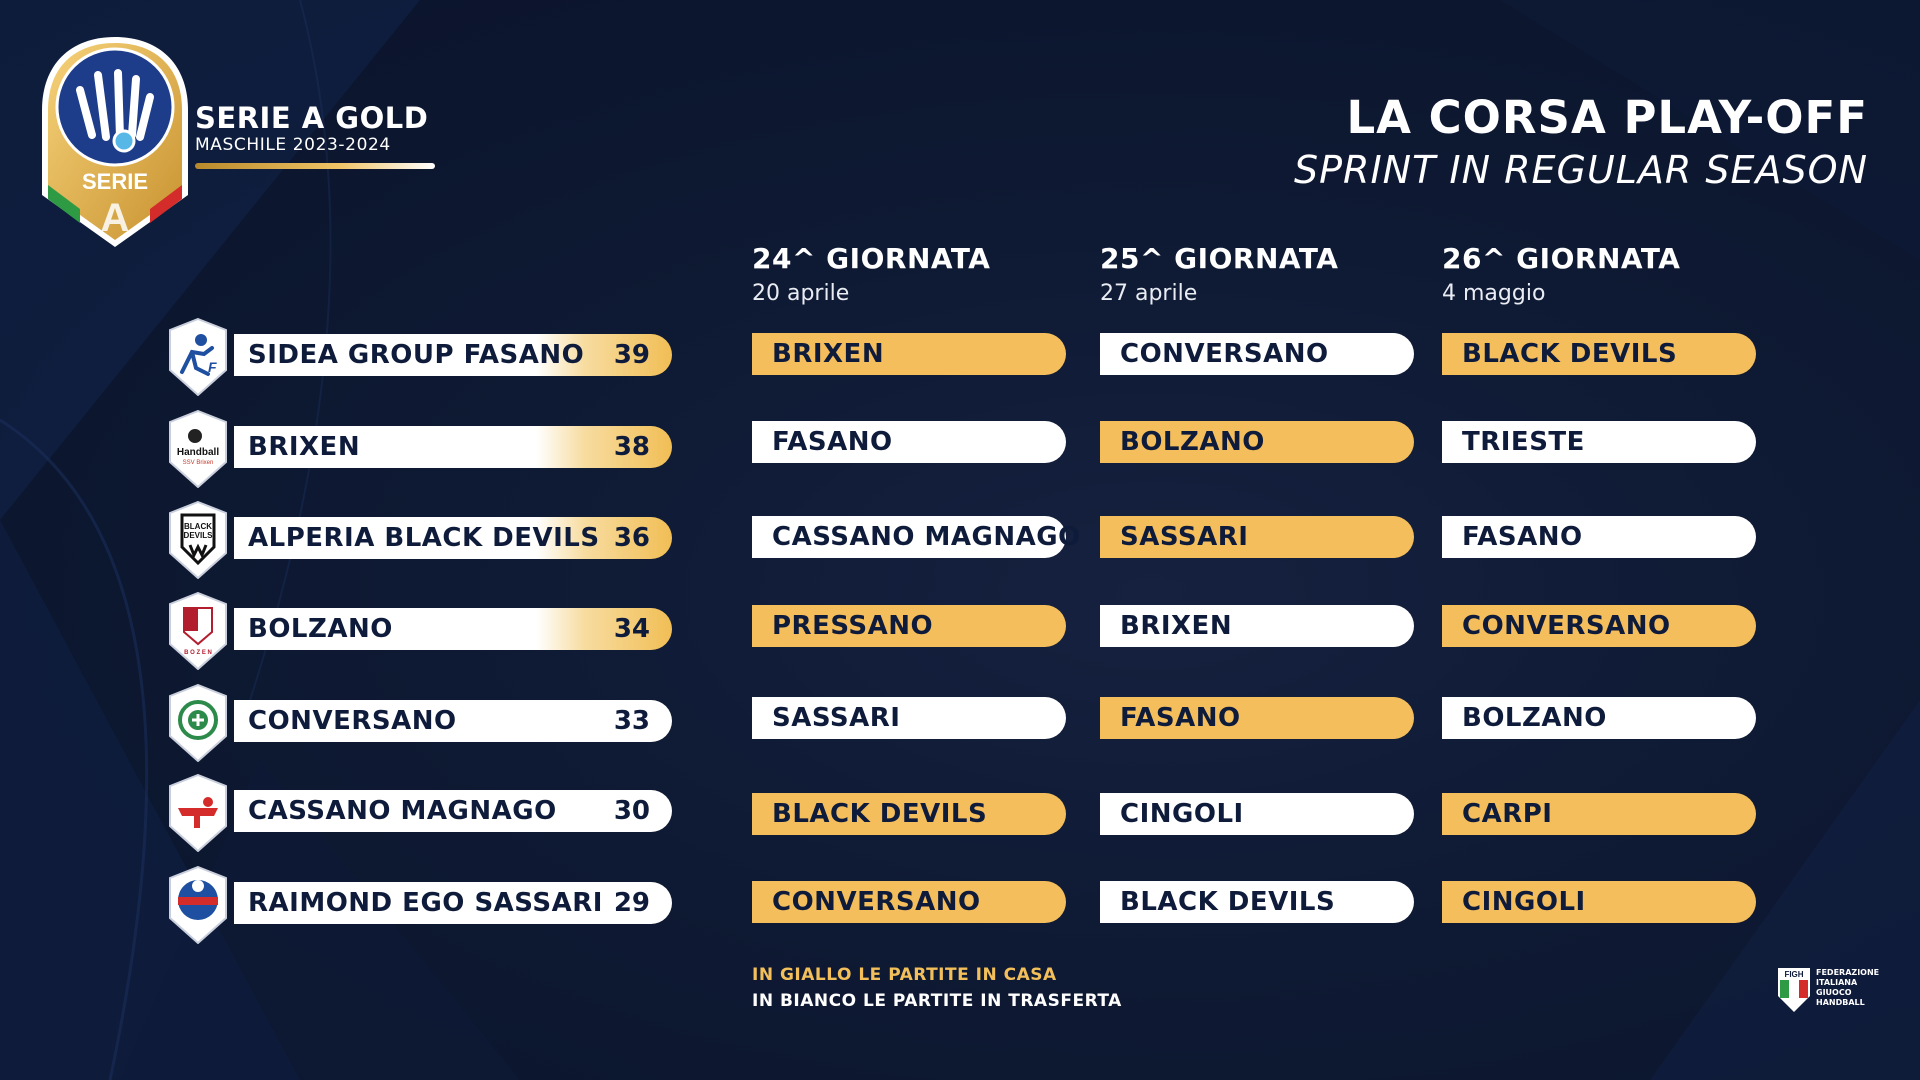 This screenshot has width=1920, height=1080. What do you see at coordinates (115, 181) in the screenshot?
I see `badge-word: SERIE` at bounding box center [115, 181].